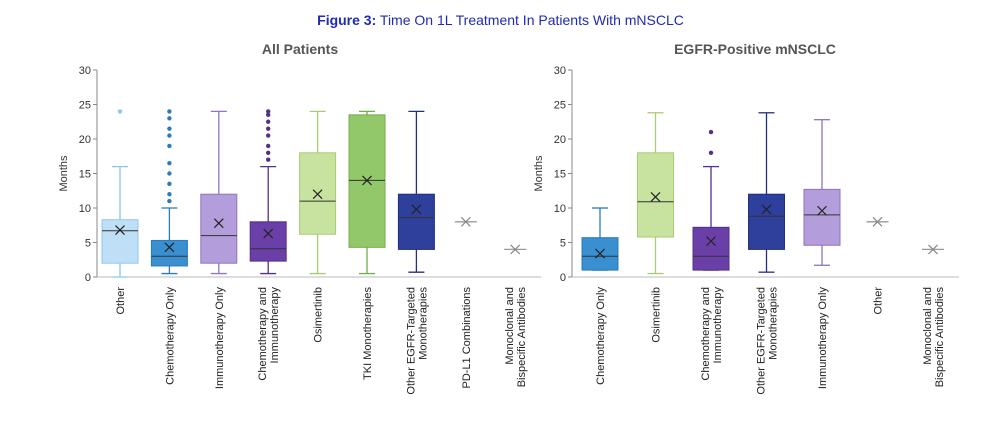 The width and height of the screenshot is (1001, 424). I want to click on category-label: TKI Monotherapies, so click(368, 333).